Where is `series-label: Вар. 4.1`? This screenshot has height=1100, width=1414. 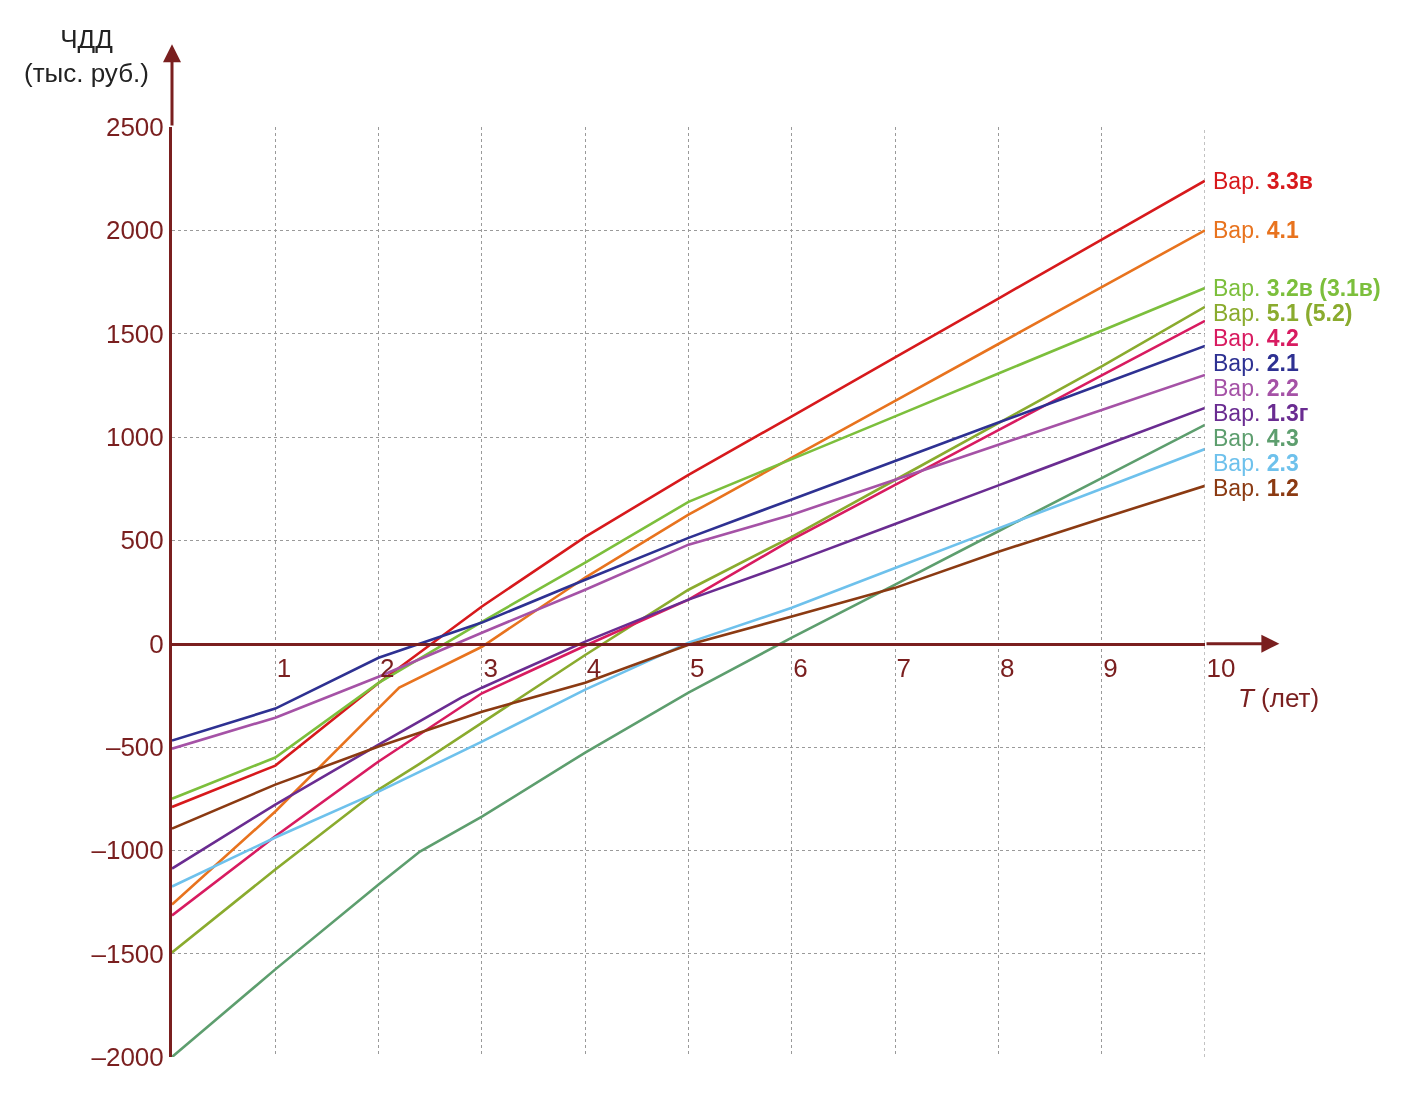
series-label: Вар. 4.1 is located at coordinates (1256, 230).